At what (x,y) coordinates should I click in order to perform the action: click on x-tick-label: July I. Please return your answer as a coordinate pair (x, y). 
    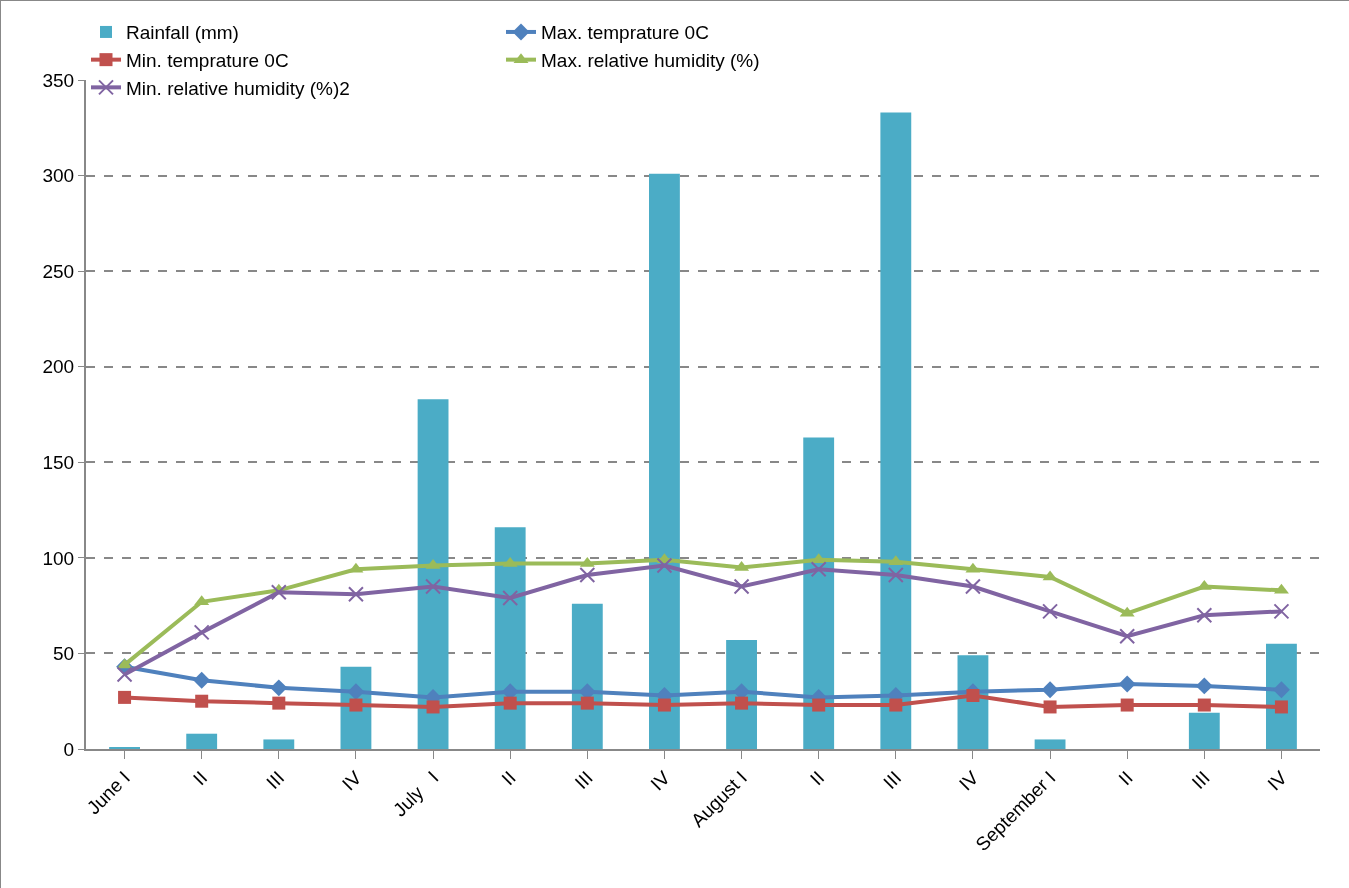
    Looking at the image, I should click on (415, 794).